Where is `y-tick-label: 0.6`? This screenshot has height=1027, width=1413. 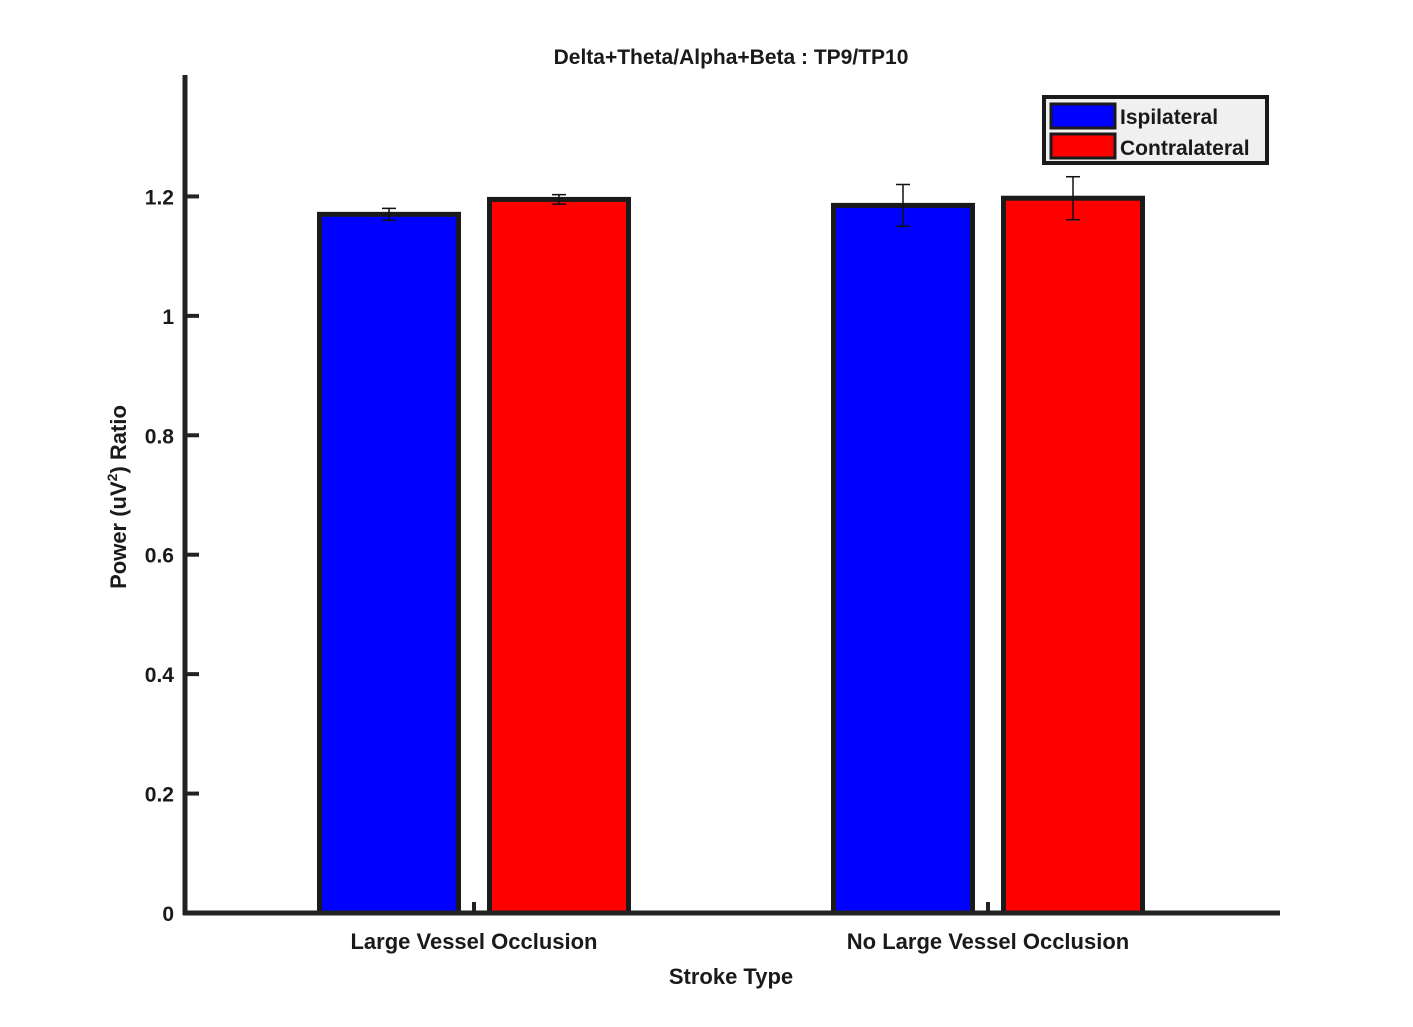
y-tick-label: 0.6 is located at coordinates (159, 556).